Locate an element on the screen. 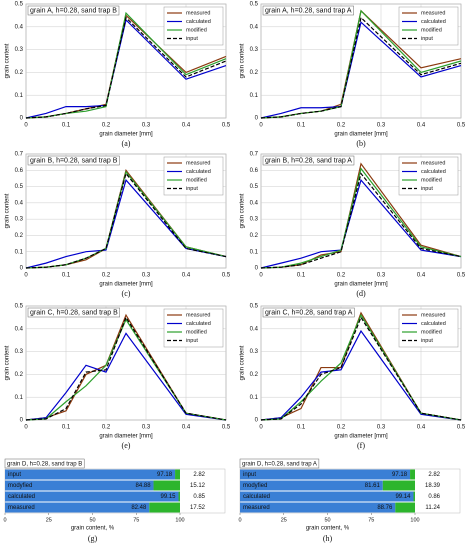  x-axis-label: grain content, % is located at coordinates (93, 529).